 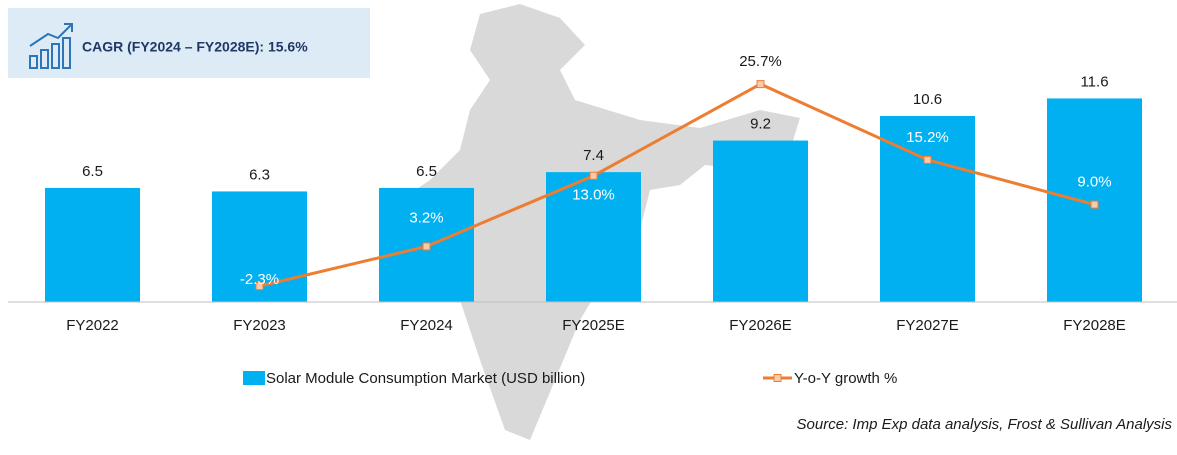 I want to click on bar-value-label: 10.6, so click(x=927, y=99).